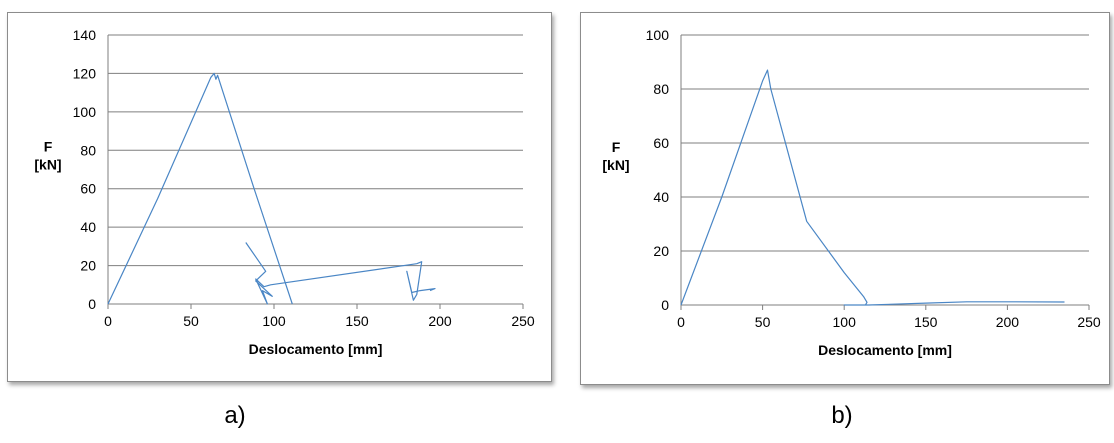 The image size is (1114, 443). What do you see at coordinates (235, 415) in the screenshot?
I see `panel-label-a: a)` at bounding box center [235, 415].